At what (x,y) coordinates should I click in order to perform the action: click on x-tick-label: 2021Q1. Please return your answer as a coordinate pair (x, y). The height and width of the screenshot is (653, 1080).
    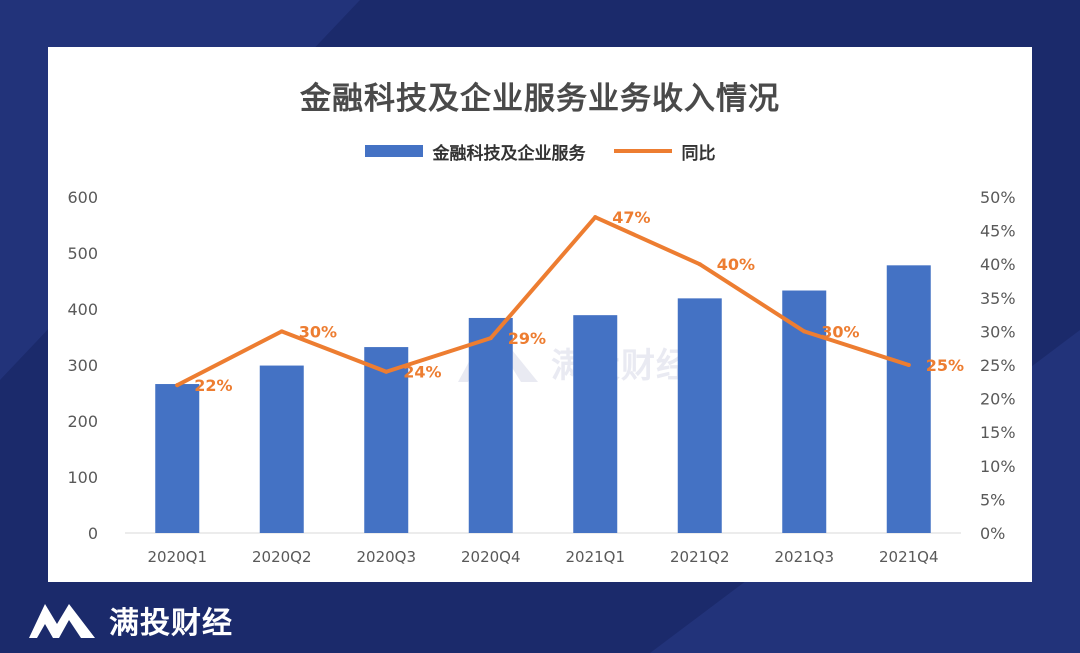
    Looking at the image, I should click on (595, 557).